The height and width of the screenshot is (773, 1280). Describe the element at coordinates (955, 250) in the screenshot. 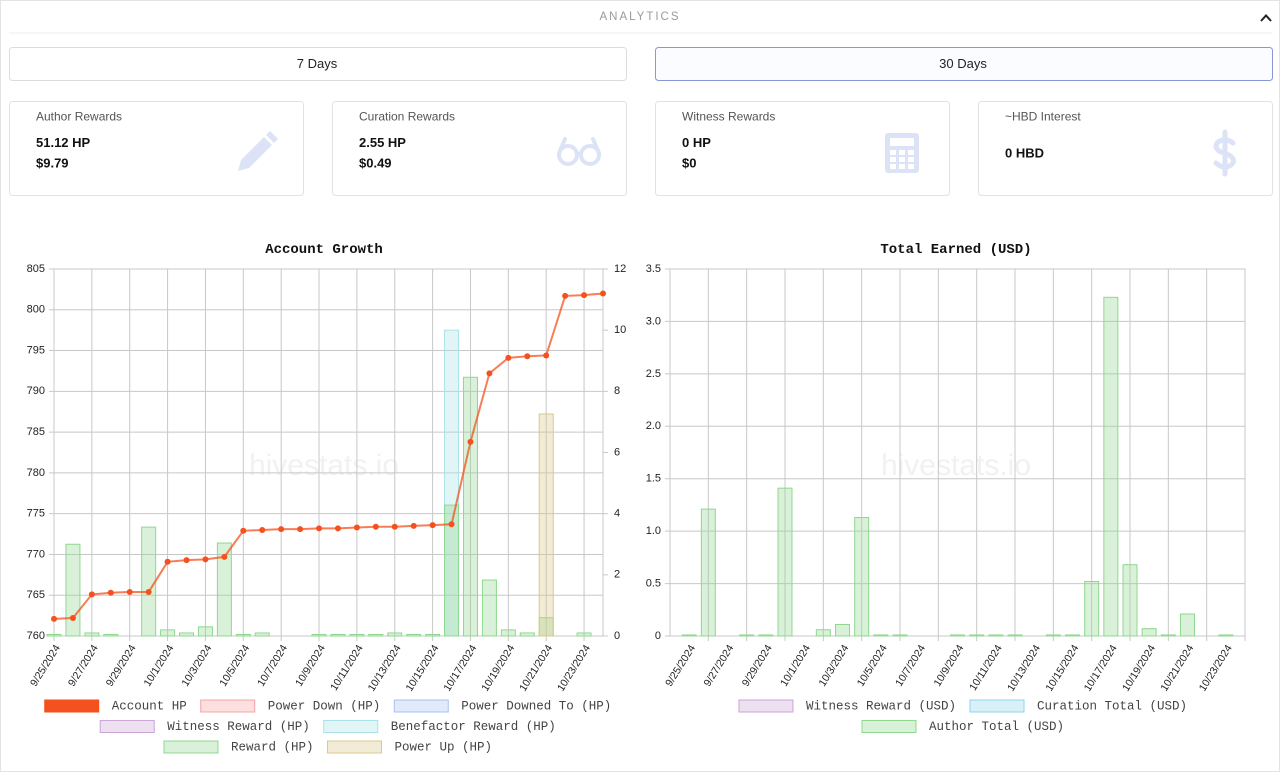

I see `chart-title: Total Earned (USD)` at that location.